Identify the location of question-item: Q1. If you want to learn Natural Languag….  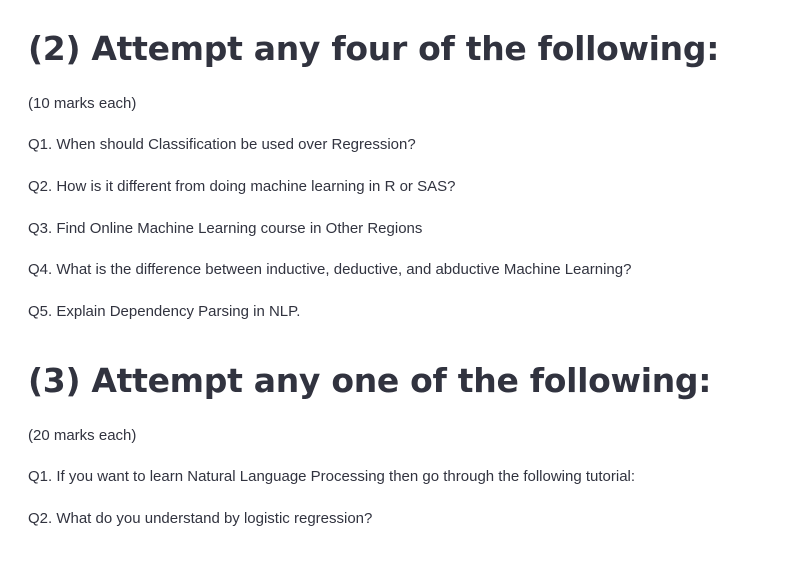
(332, 476).